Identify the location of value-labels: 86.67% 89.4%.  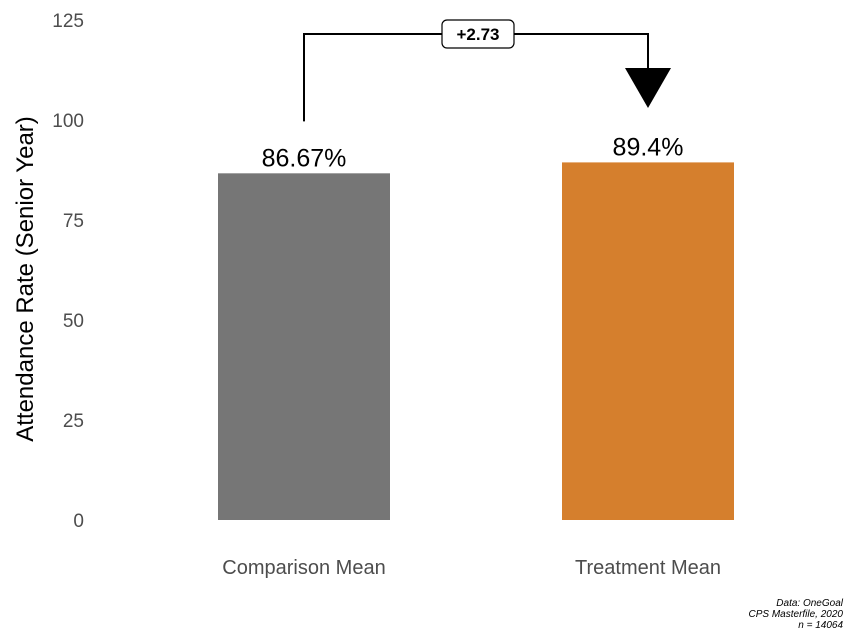
(473, 152).